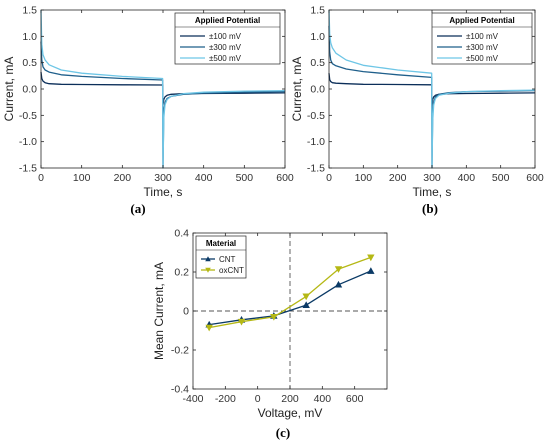 This screenshot has height=443, width=550. What do you see at coordinates (180, 390) in the screenshot?
I see `y-tick-label: -0.4` at bounding box center [180, 390].